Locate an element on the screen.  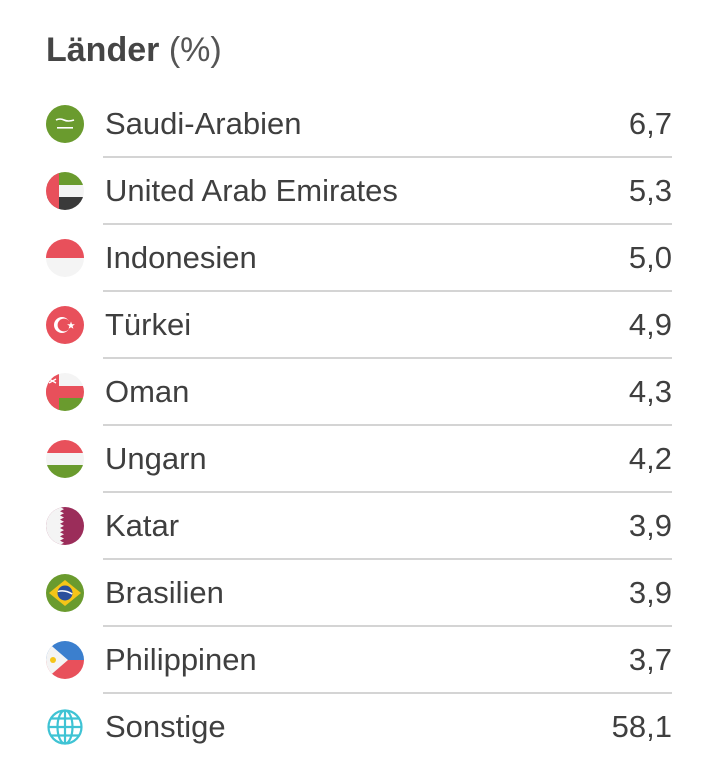
country-name: Ungarn is located at coordinates (156, 458).